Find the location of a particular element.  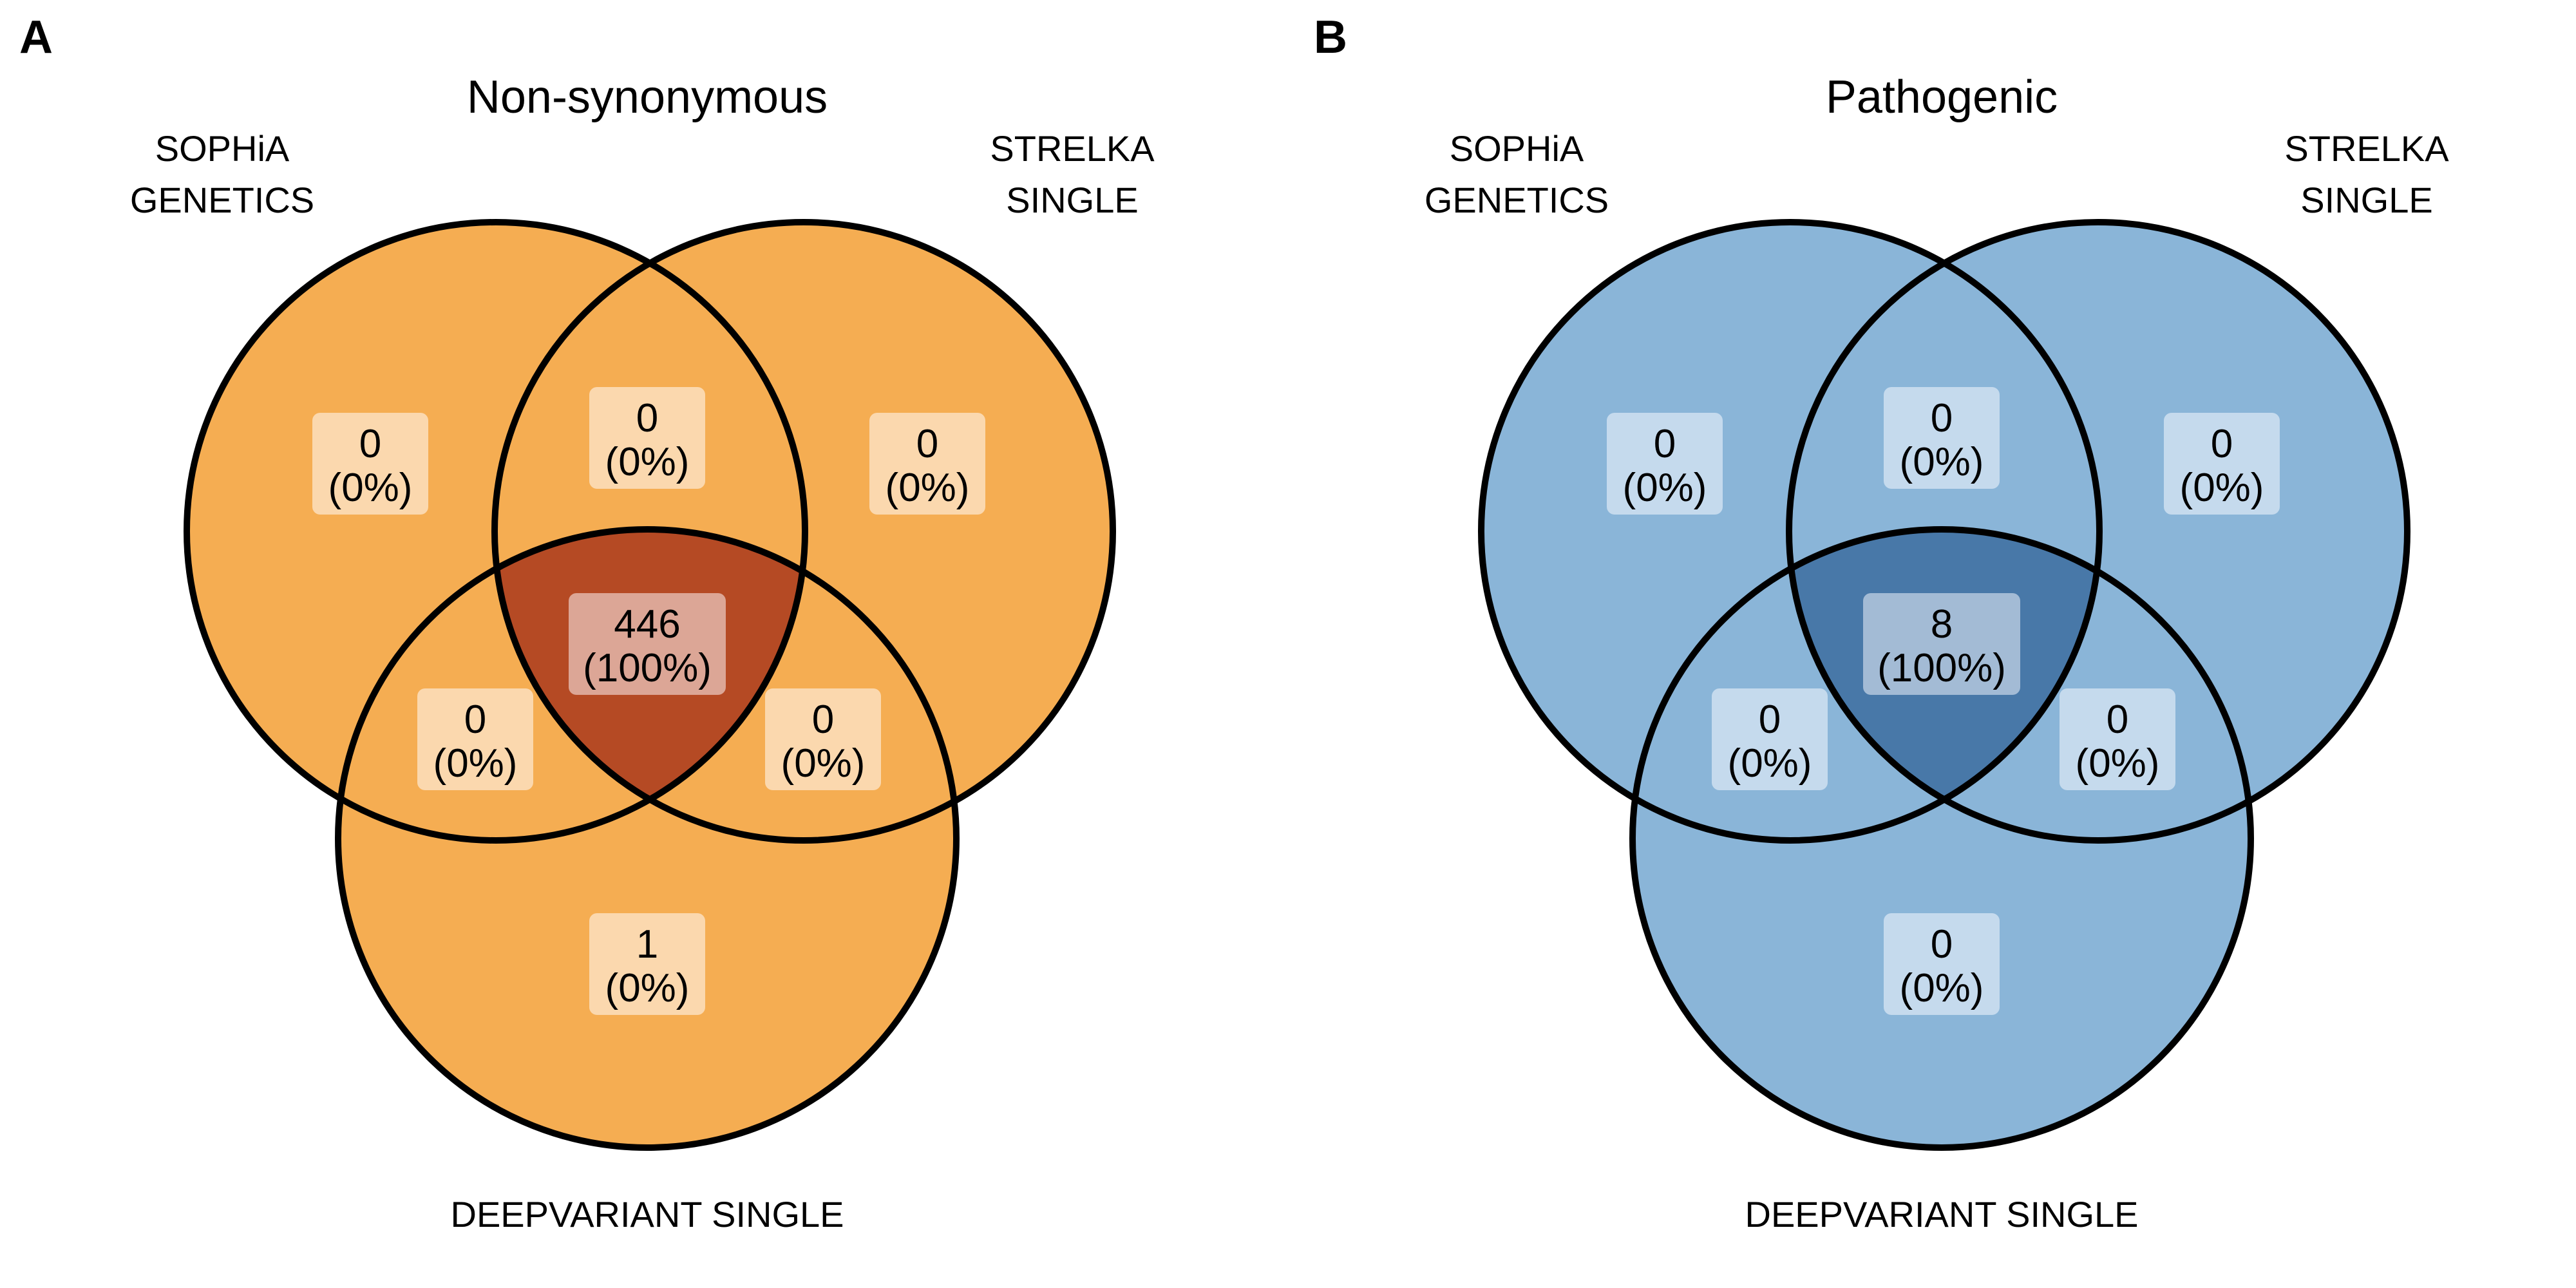

region-count: 1 is located at coordinates (647, 944).